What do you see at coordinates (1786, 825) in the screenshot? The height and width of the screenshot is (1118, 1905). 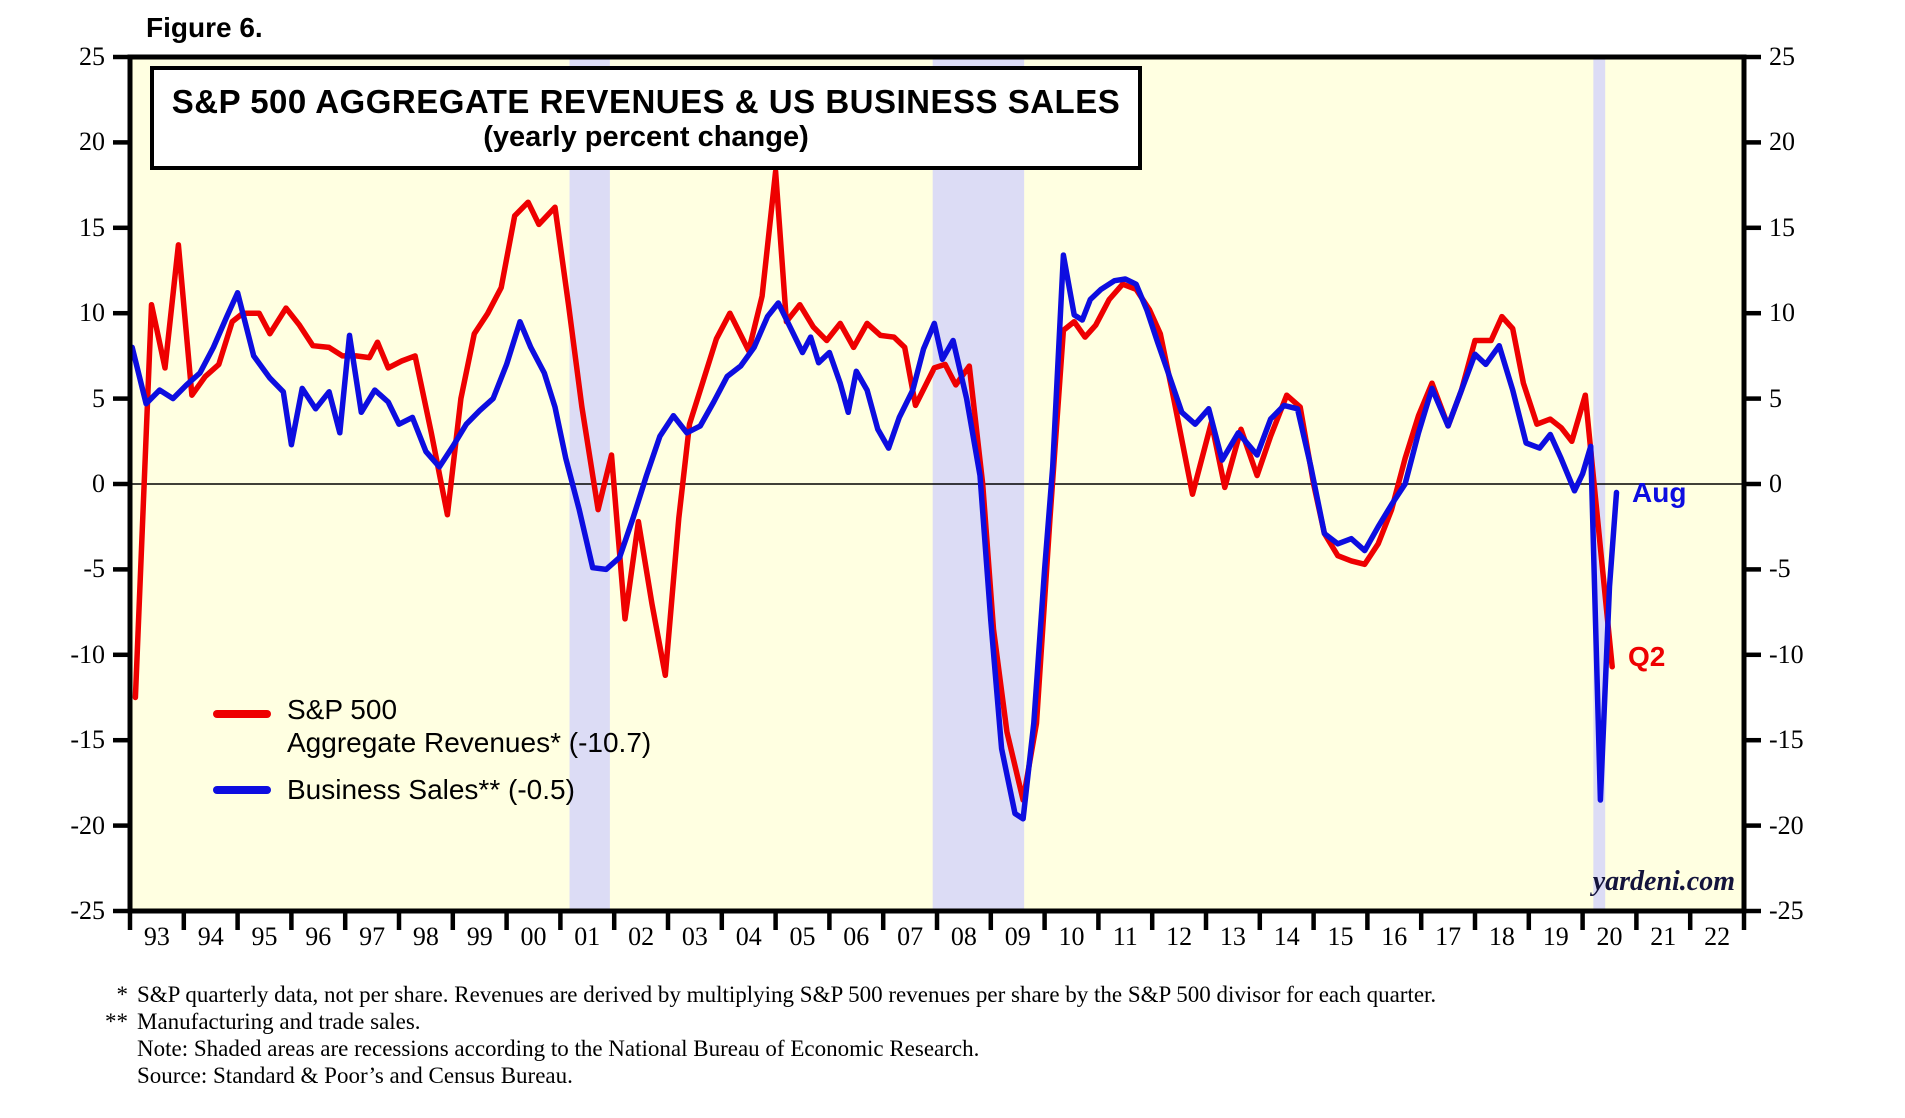 I see `y-tick-label-right: -20` at bounding box center [1786, 825].